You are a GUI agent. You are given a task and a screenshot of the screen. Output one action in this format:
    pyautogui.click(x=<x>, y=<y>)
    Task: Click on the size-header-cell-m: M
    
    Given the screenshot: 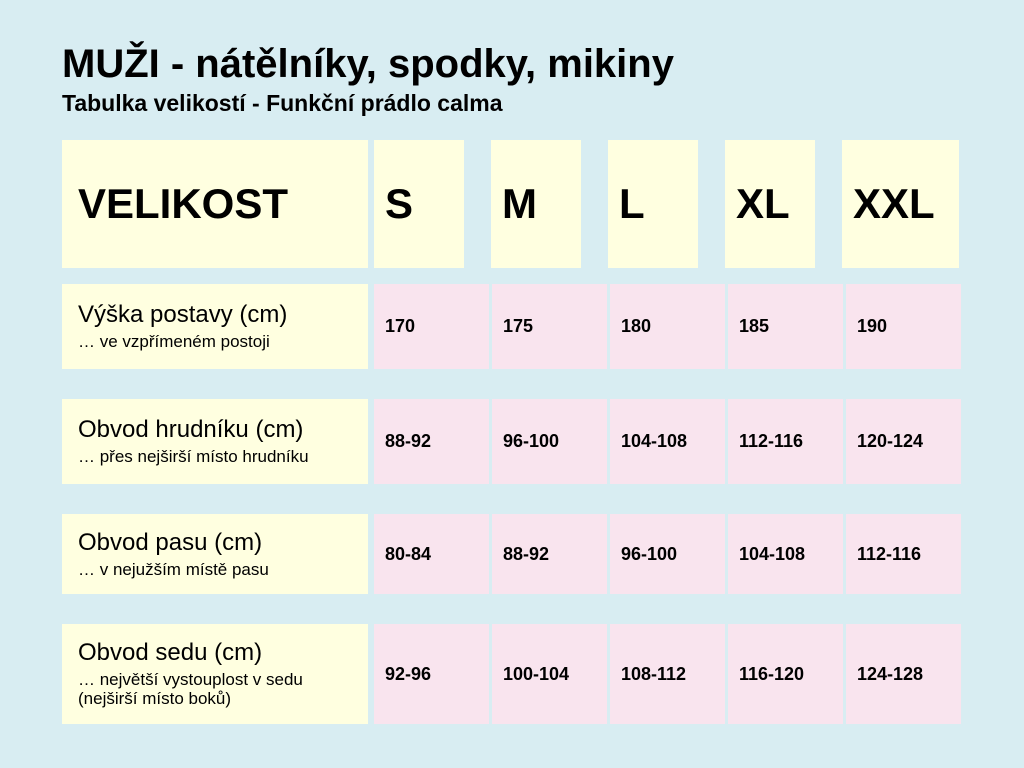 What is the action you would take?
    pyautogui.click(x=536, y=204)
    